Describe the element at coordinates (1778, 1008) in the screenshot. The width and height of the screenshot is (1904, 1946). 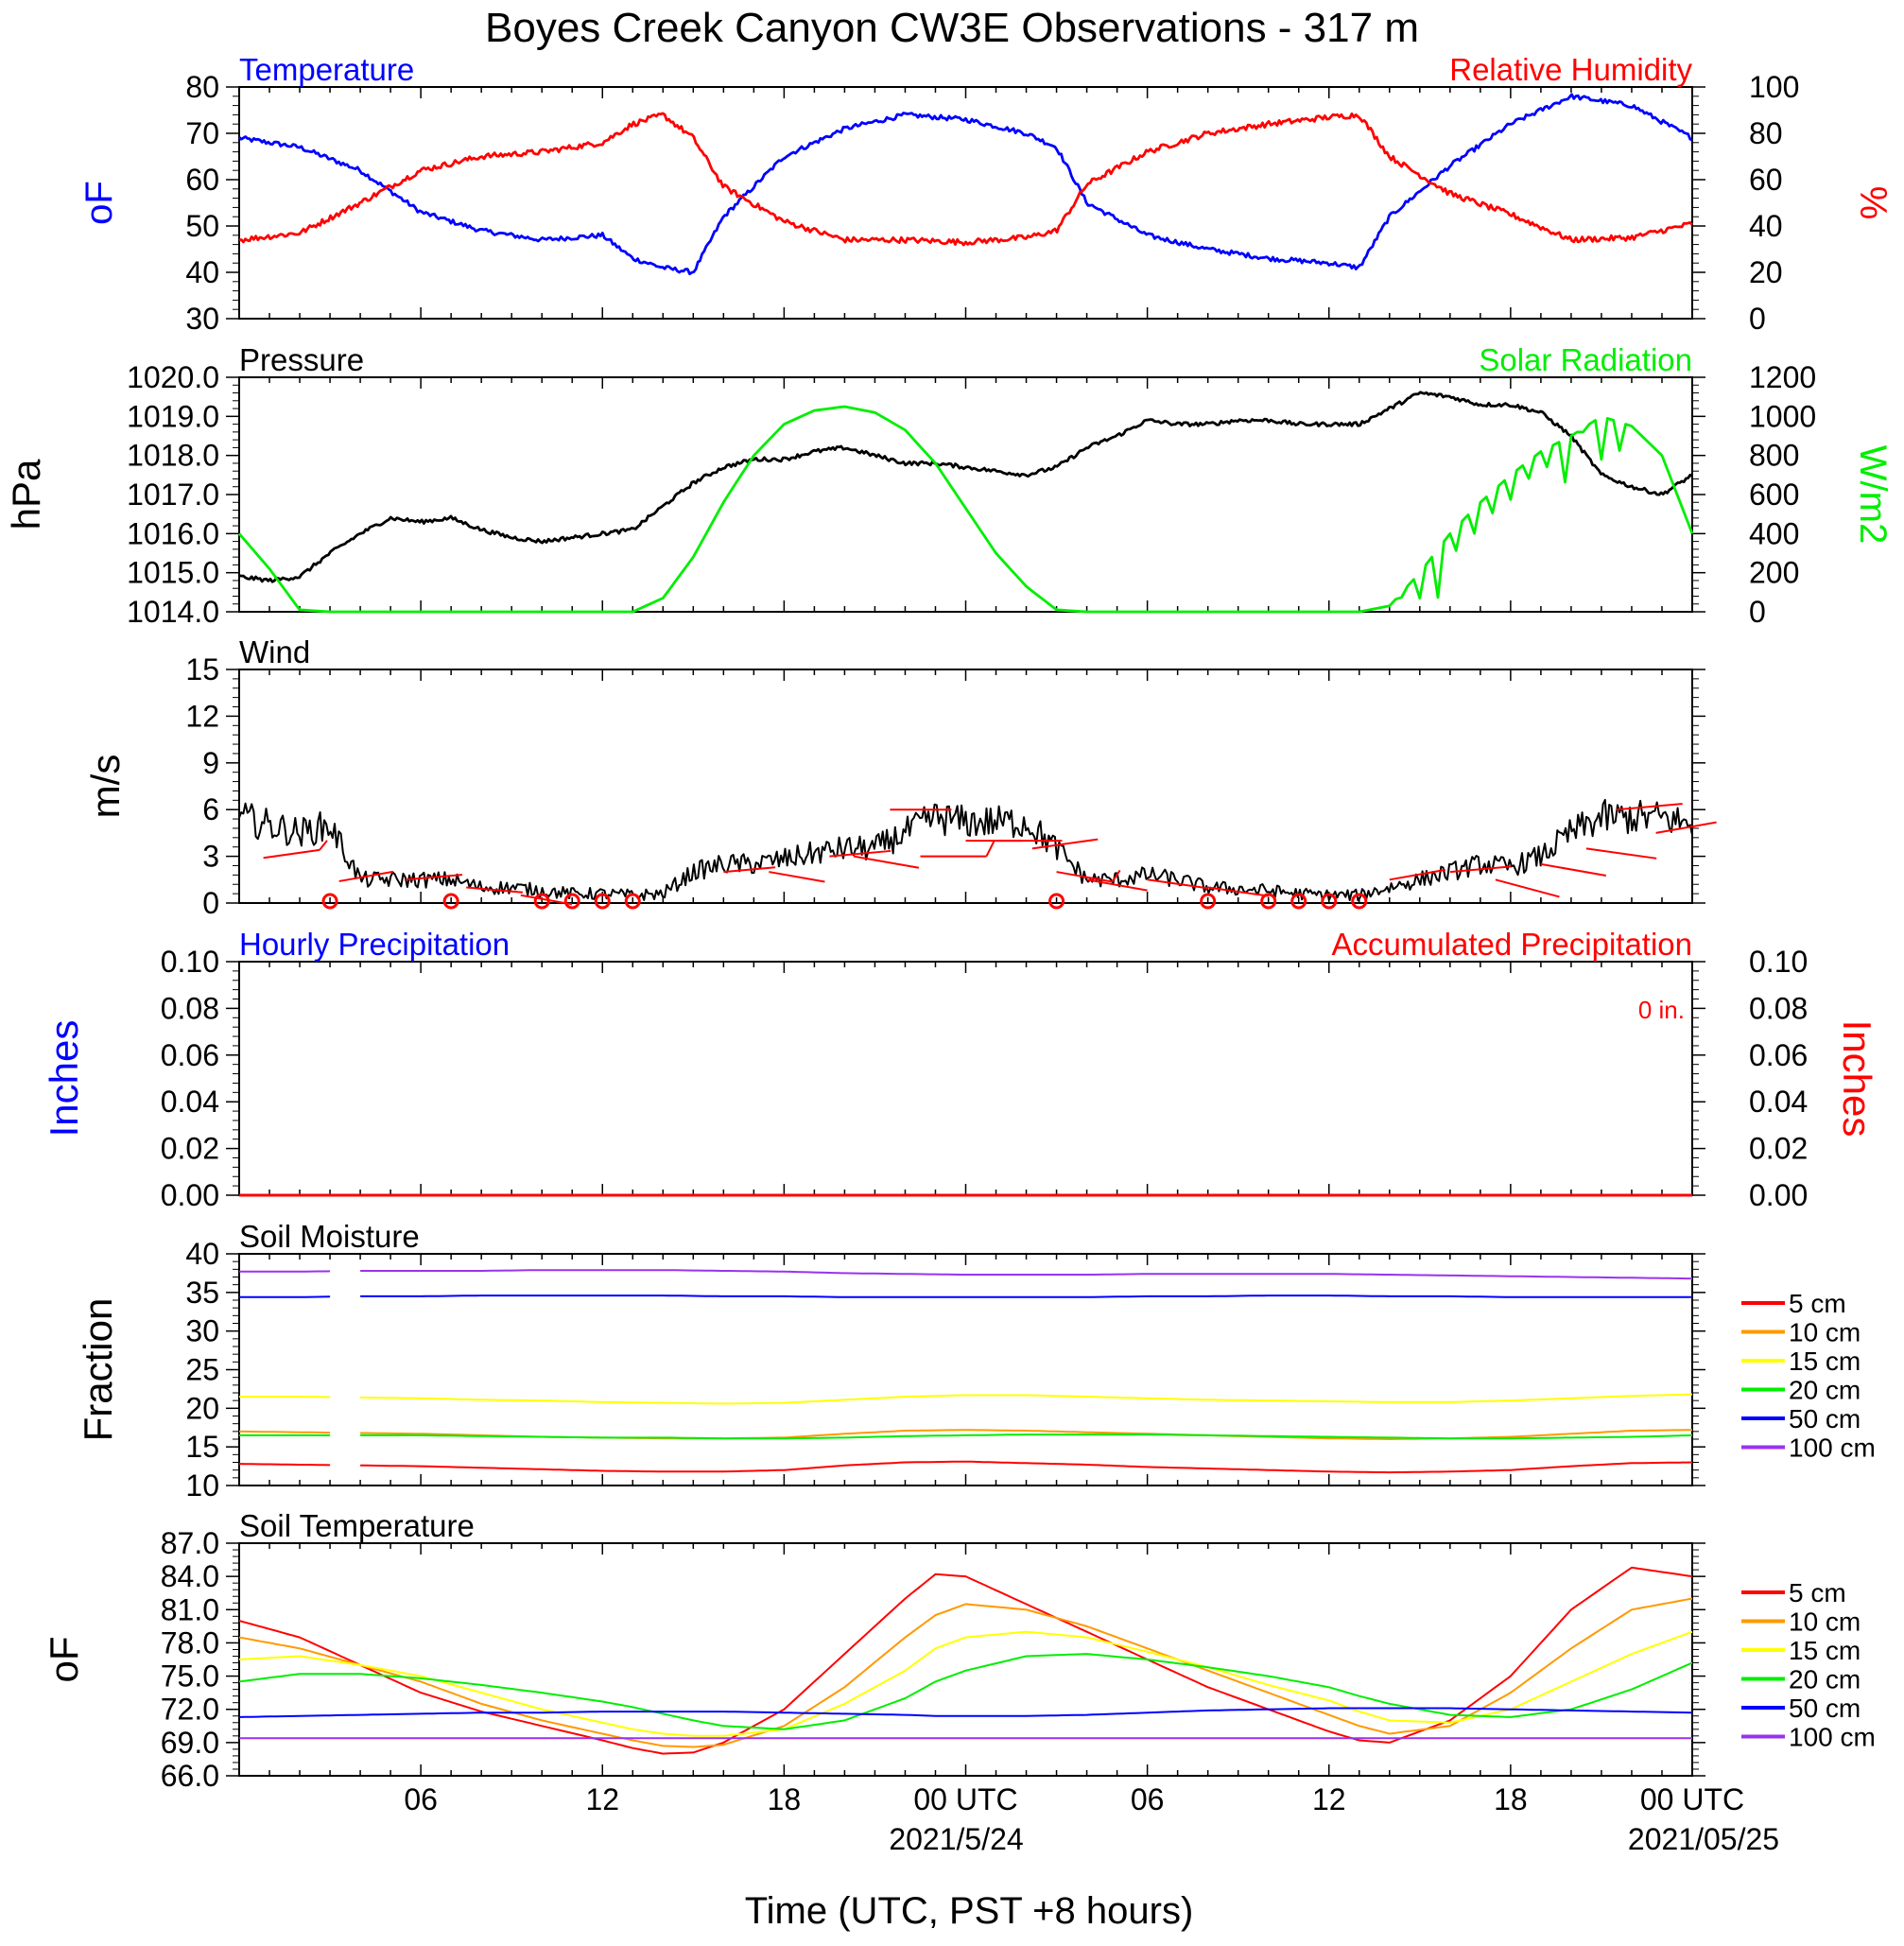
I see `y-right-tick-label: 0.08` at that location.